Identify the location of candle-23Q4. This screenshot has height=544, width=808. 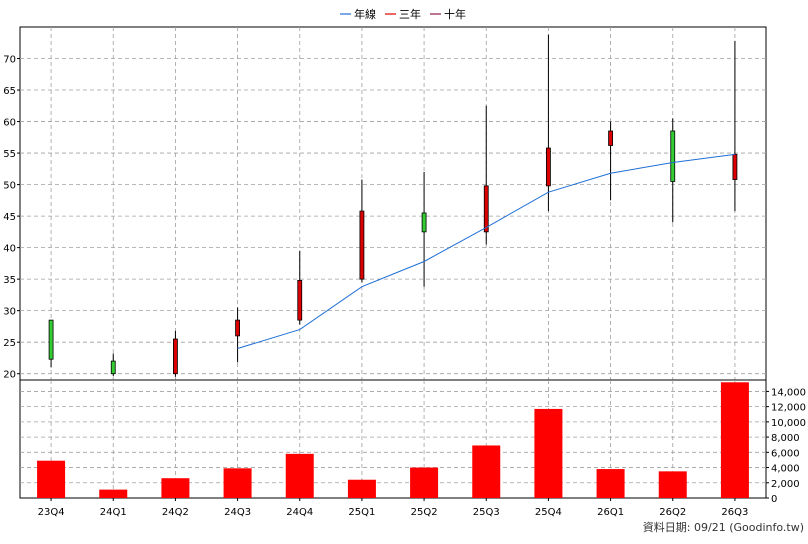
(51, 343).